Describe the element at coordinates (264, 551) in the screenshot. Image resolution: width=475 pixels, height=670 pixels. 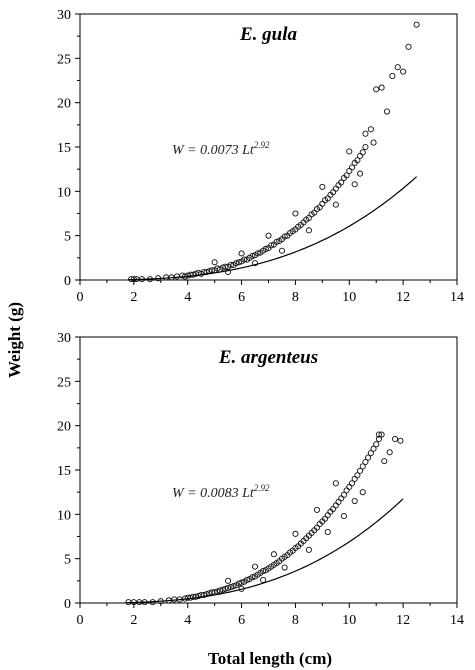
I see `fitted-curve` at that location.